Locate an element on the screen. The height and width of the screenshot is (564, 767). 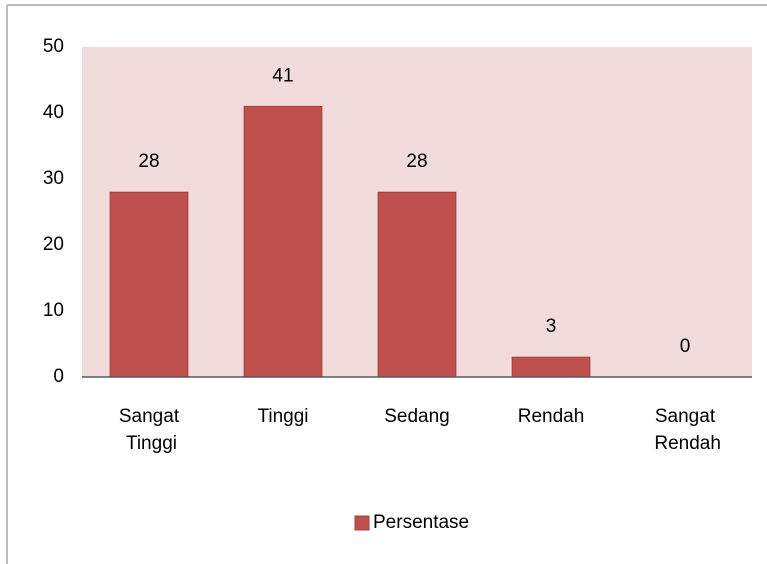
data-label: 0 is located at coordinates (685, 346).